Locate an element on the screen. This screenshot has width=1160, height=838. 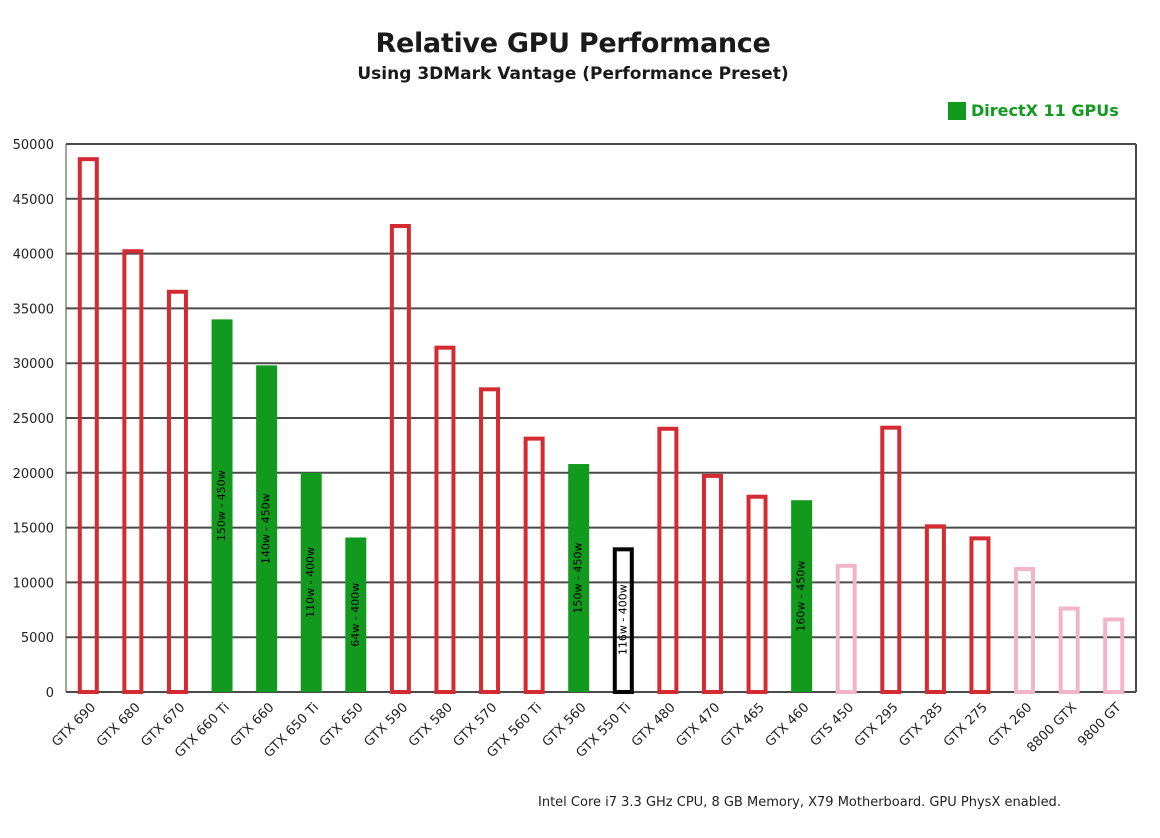
bar-data-label: 160w - 450w is located at coordinates (801, 596).